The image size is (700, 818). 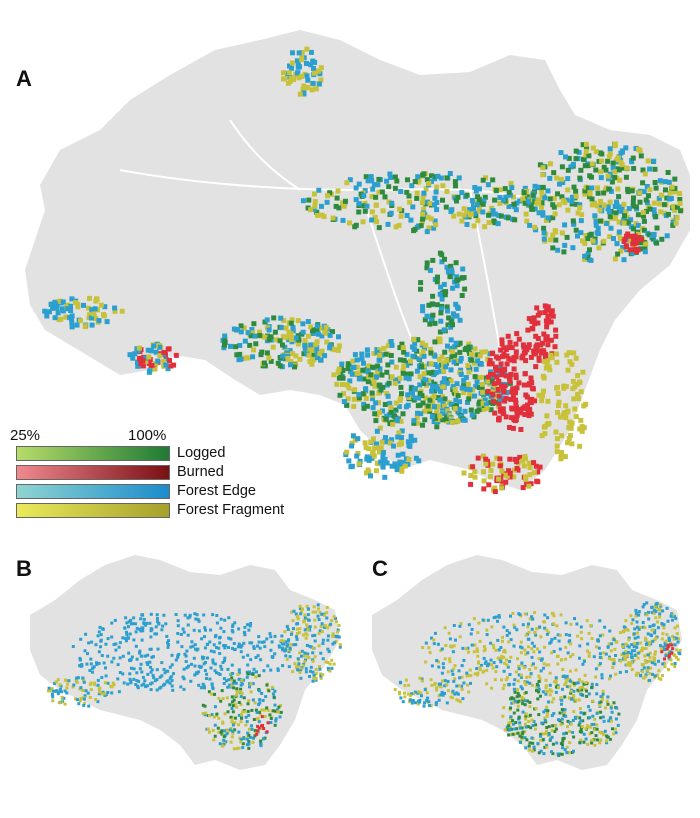 What do you see at coordinates (537, 679) in the screenshot?
I see `cells-c` at bounding box center [537, 679].